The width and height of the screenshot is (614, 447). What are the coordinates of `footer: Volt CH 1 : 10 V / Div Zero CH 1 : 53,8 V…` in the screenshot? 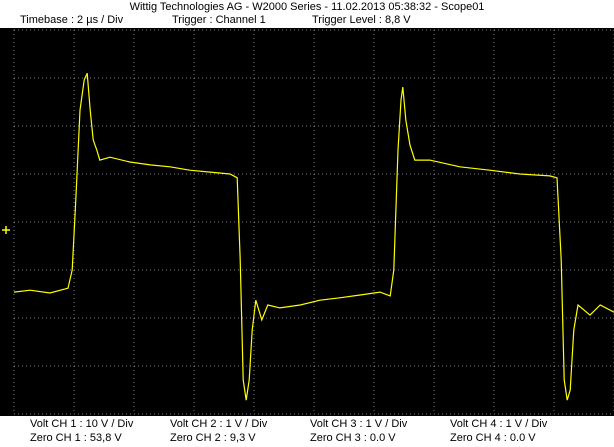 It's located at (289, 431).